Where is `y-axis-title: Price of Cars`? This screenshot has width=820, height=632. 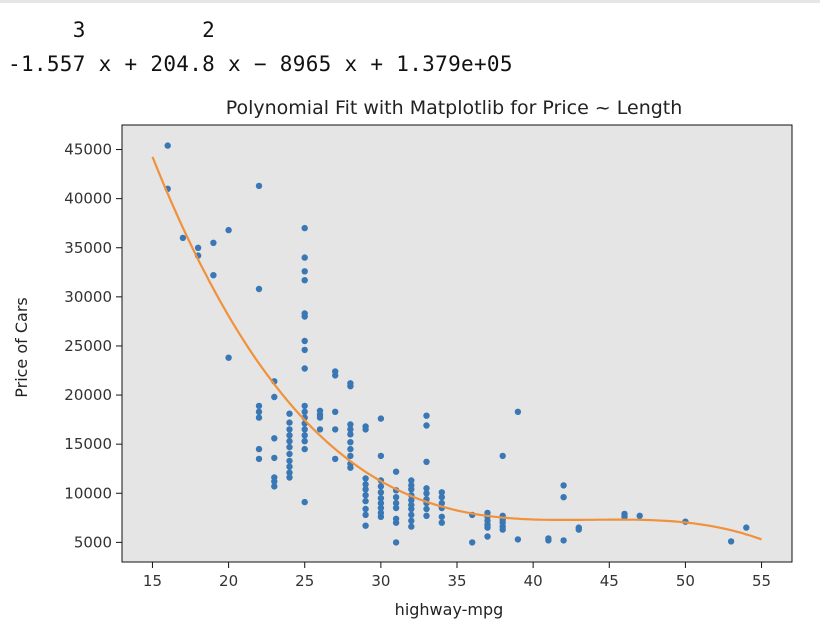
y-axis-title: Price of Cars is located at coordinates (21, 347).